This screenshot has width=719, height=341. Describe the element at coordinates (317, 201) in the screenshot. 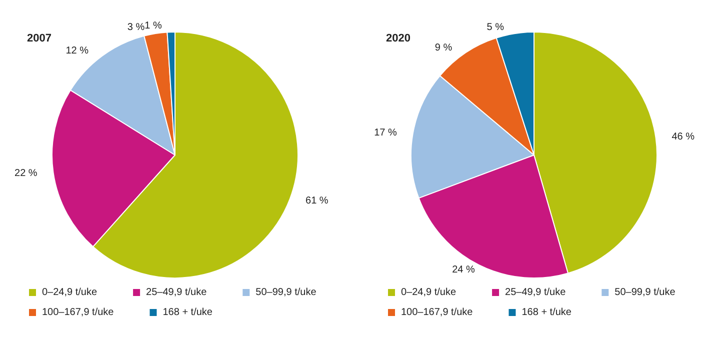

I see `data-label: 61 %` at that location.